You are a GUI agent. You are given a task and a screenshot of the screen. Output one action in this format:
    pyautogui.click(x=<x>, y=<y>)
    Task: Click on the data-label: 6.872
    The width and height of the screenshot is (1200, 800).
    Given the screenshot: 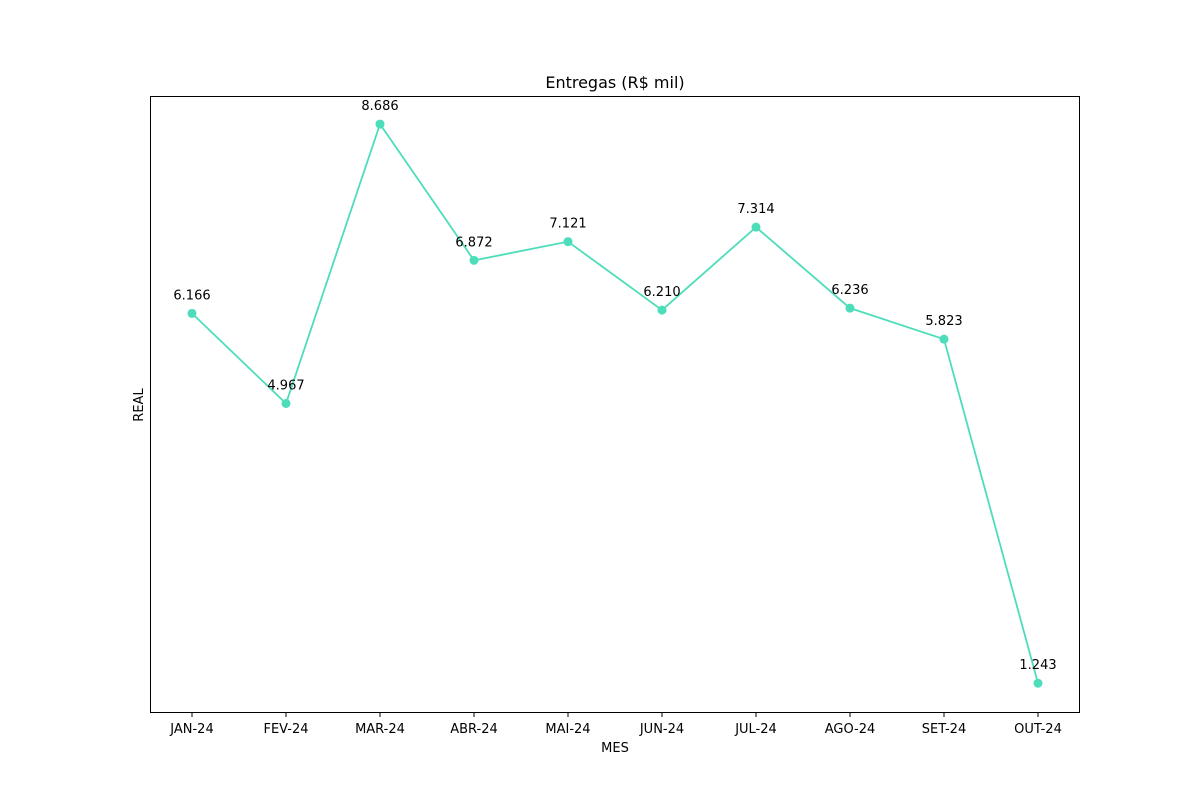 What is the action you would take?
    pyautogui.click(x=473, y=242)
    